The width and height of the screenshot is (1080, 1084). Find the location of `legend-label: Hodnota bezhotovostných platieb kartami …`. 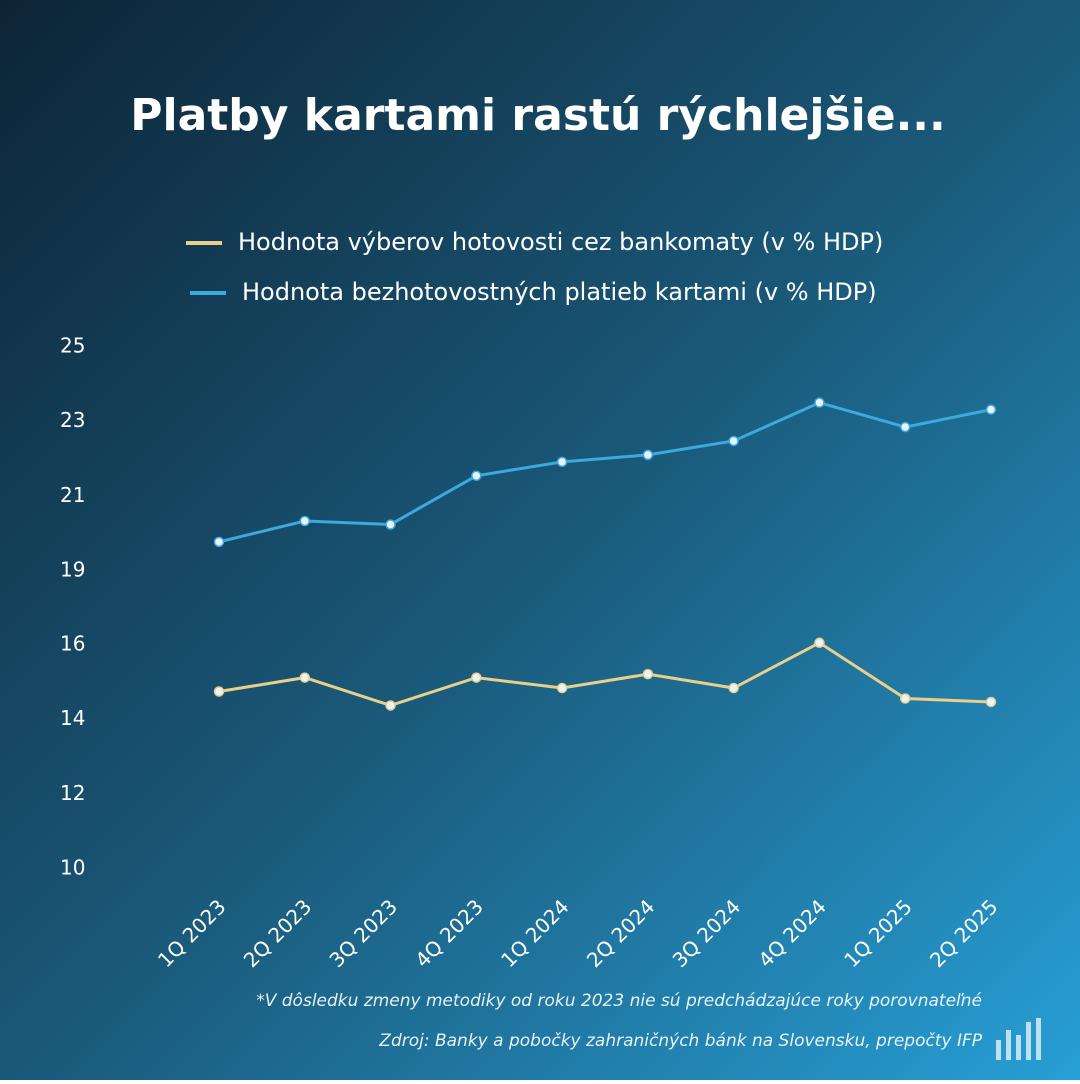

legend-label: Hodnota bezhotovostných platieb kartami … is located at coordinates (559, 292).